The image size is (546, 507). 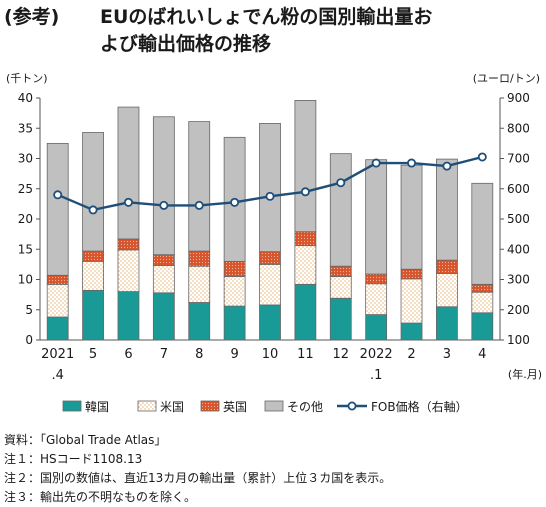 I want to click on y-axis-label: (千トン), so click(x=27, y=78).